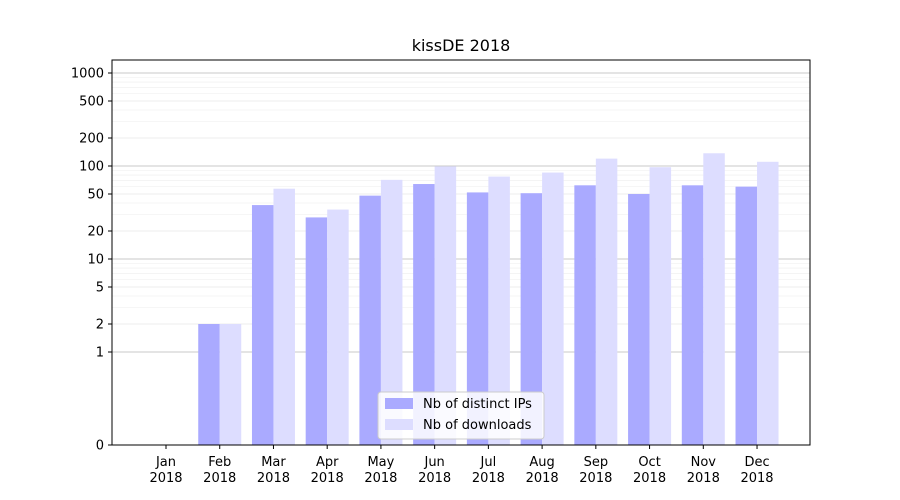 This screenshot has height=500, width=900. What do you see at coordinates (91, 101) in the screenshot?
I see `y-tick-label: 500` at bounding box center [91, 101].